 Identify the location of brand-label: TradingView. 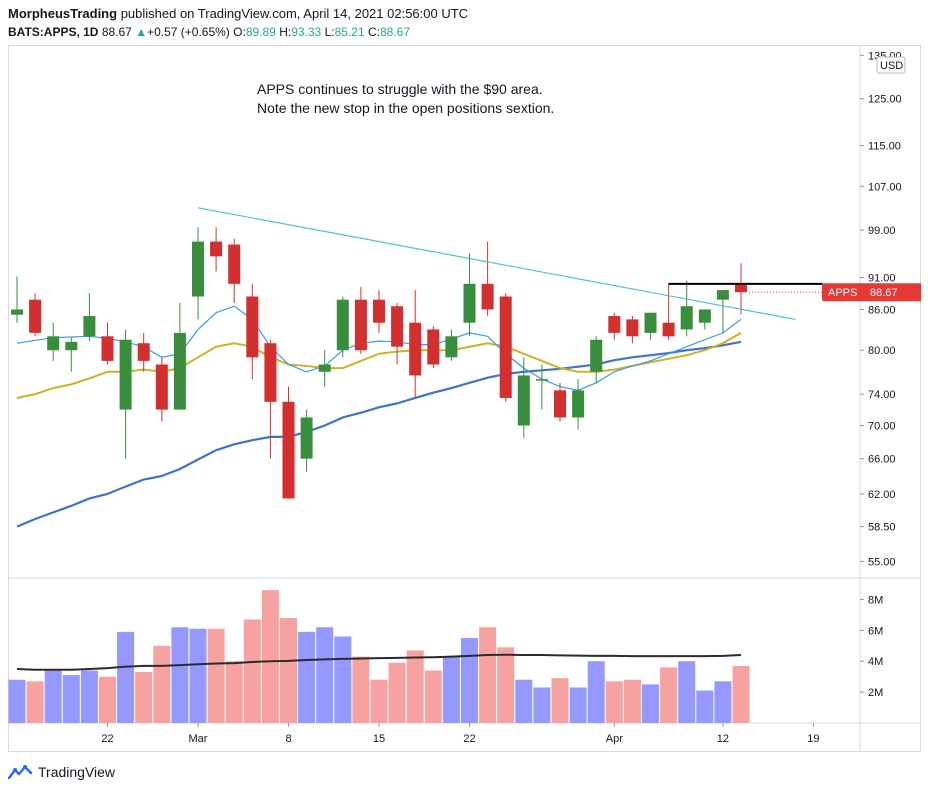
(77, 772).